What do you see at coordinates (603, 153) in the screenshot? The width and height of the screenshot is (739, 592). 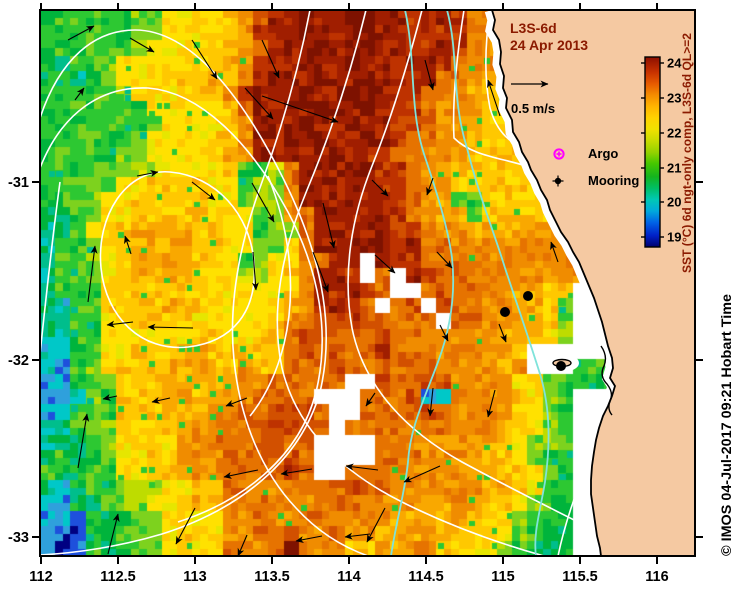 I see `legend-argo-label: Argo` at bounding box center [603, 153].